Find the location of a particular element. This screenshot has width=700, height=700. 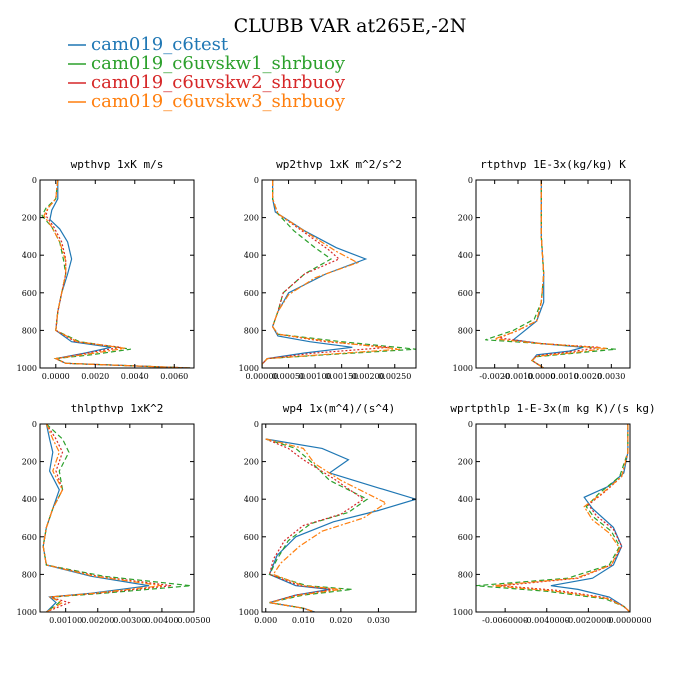

legend-entry: cam019_c6uvskw1_shrbuoy is located at coordinates (218, 63).